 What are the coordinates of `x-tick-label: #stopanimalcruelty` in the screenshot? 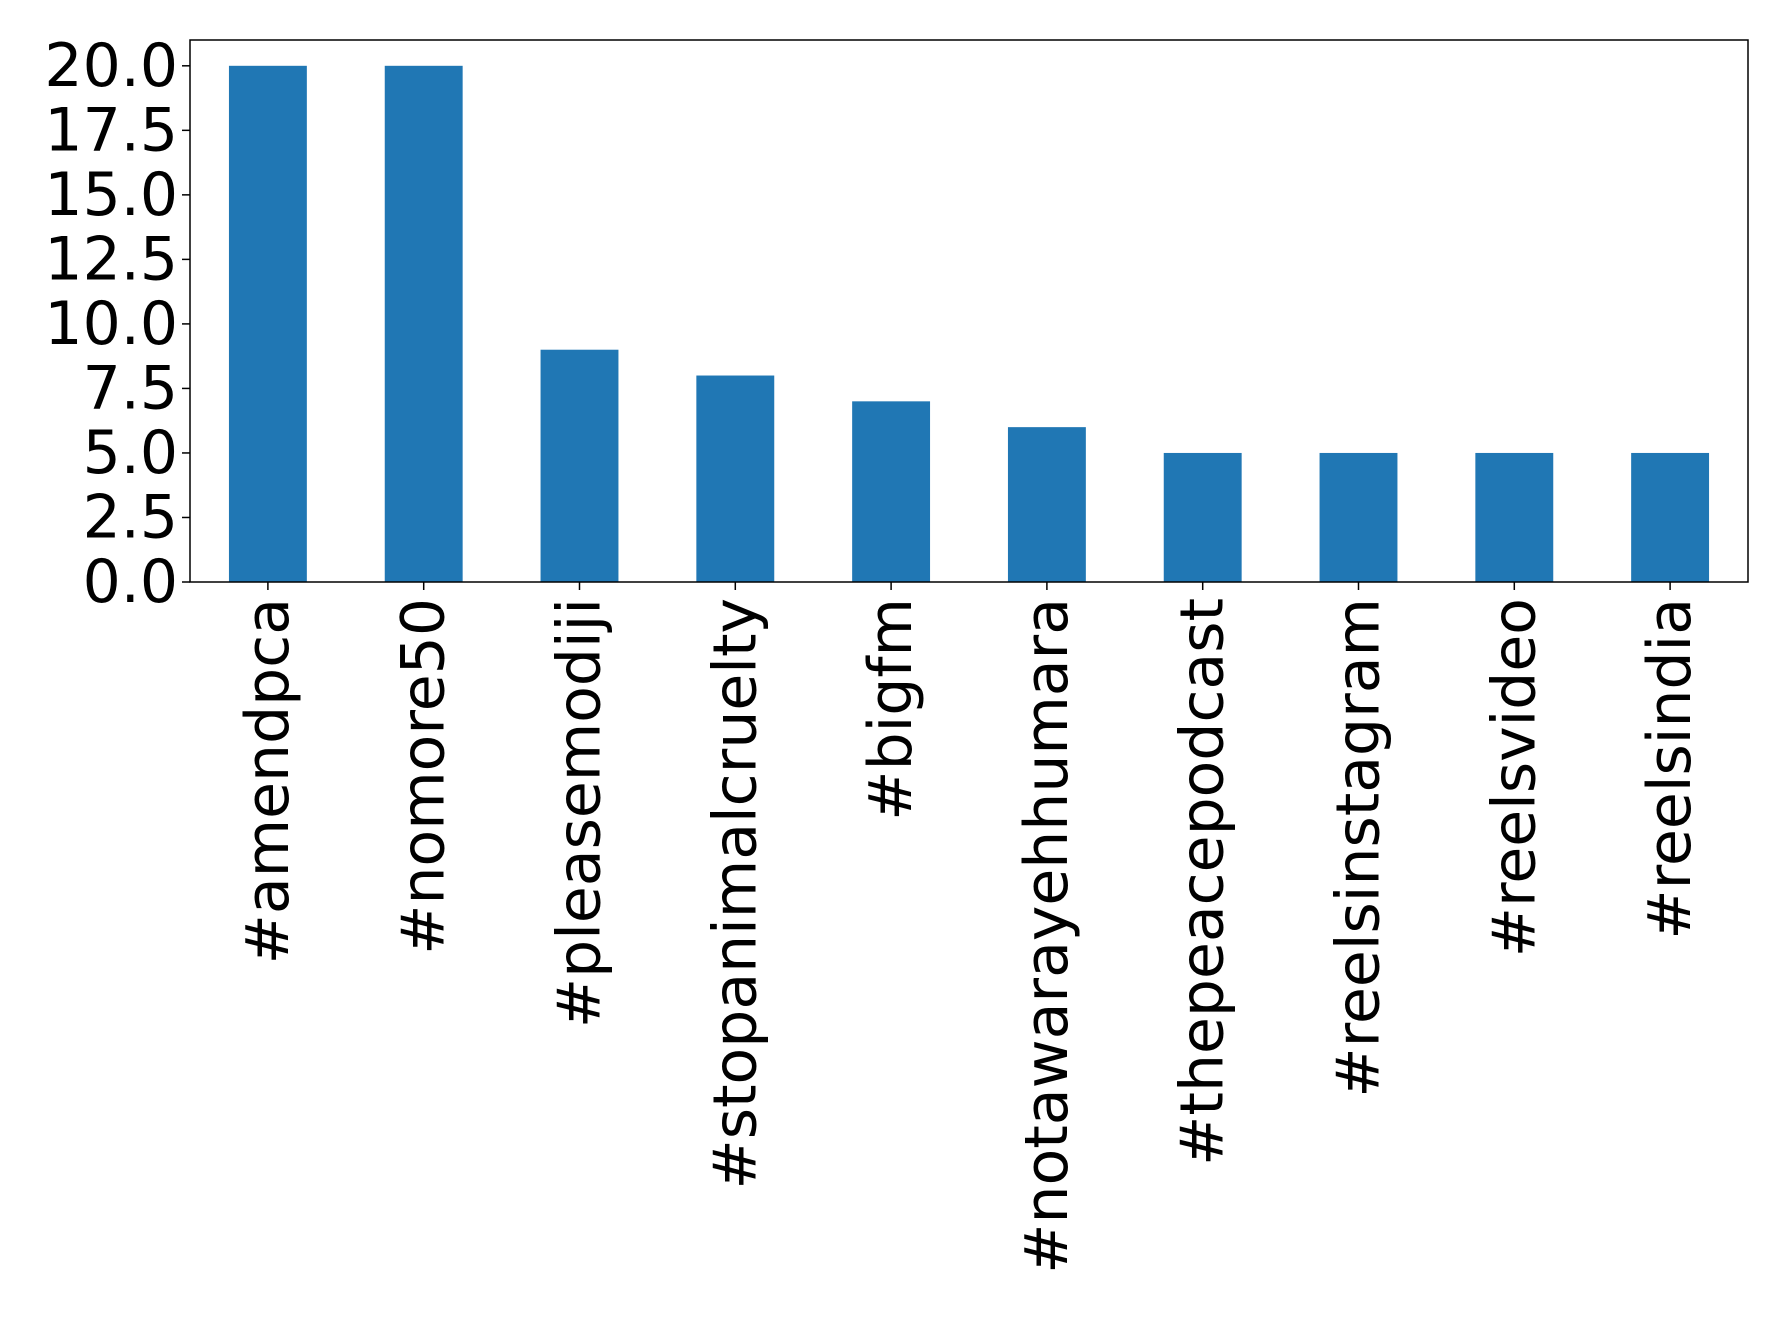 It's located at (735, 894).